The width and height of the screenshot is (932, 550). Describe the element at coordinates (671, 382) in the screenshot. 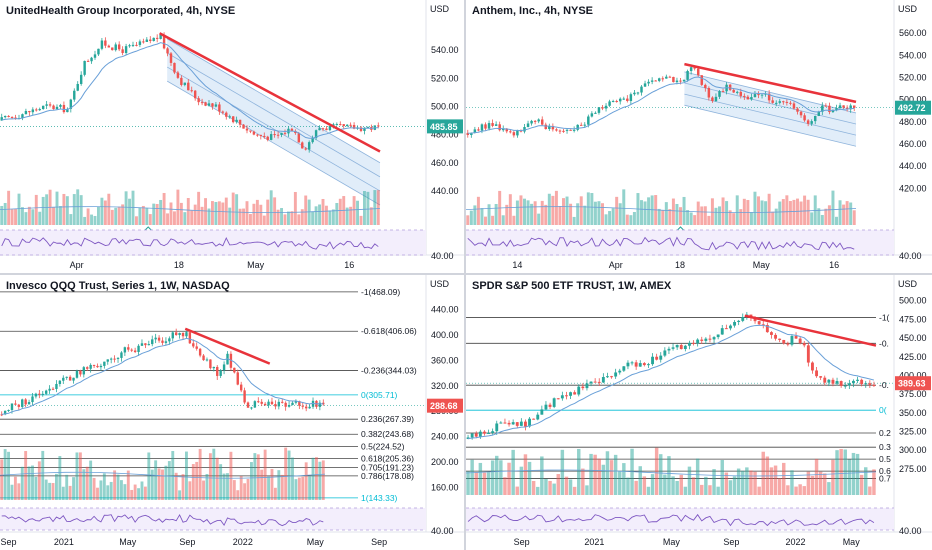

I see `moving-average-line` at that location.